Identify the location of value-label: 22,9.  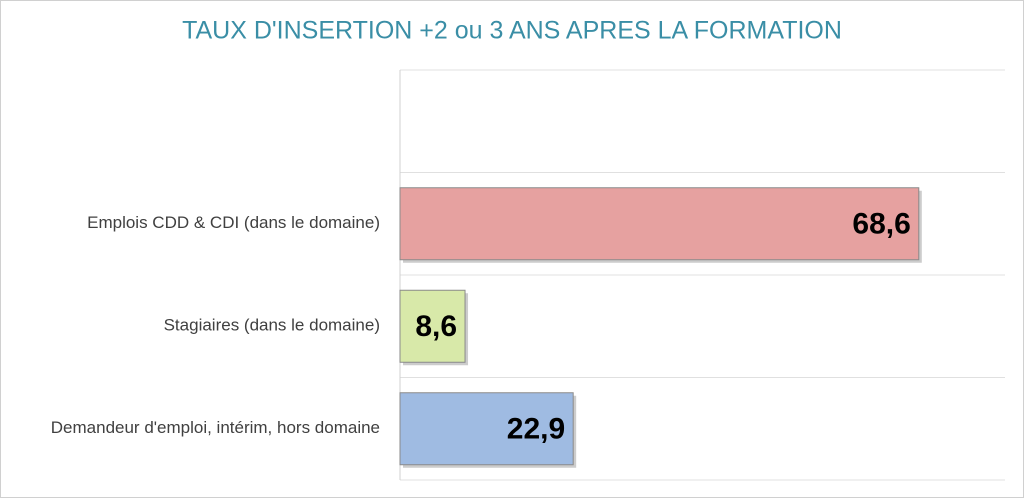
(536, 429).